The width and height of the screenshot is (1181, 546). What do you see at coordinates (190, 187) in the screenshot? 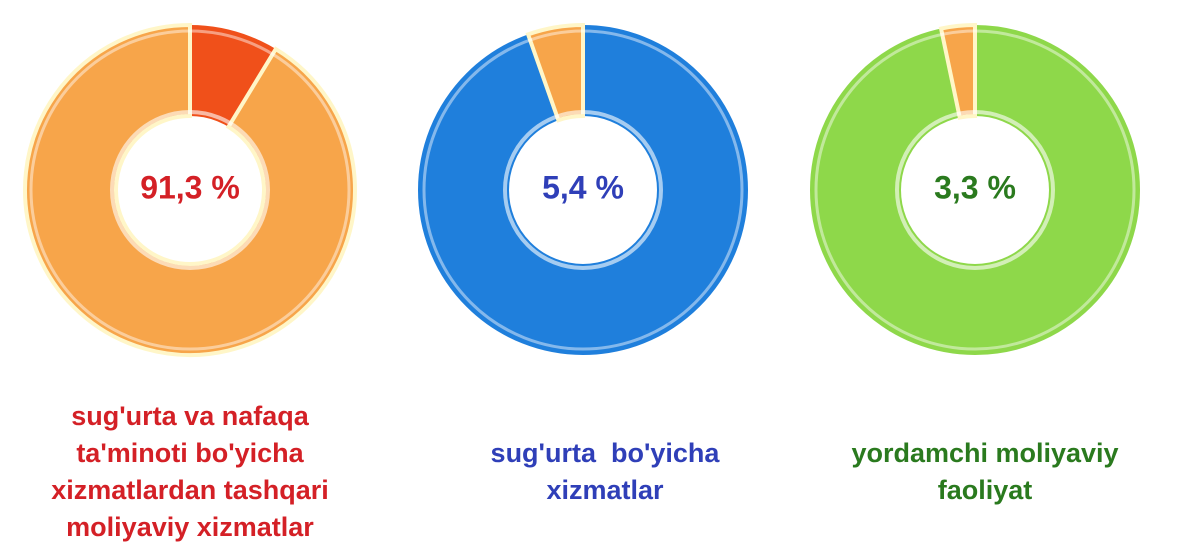
I see `center-label: 91,3 %` at bounding box center [190, 187].